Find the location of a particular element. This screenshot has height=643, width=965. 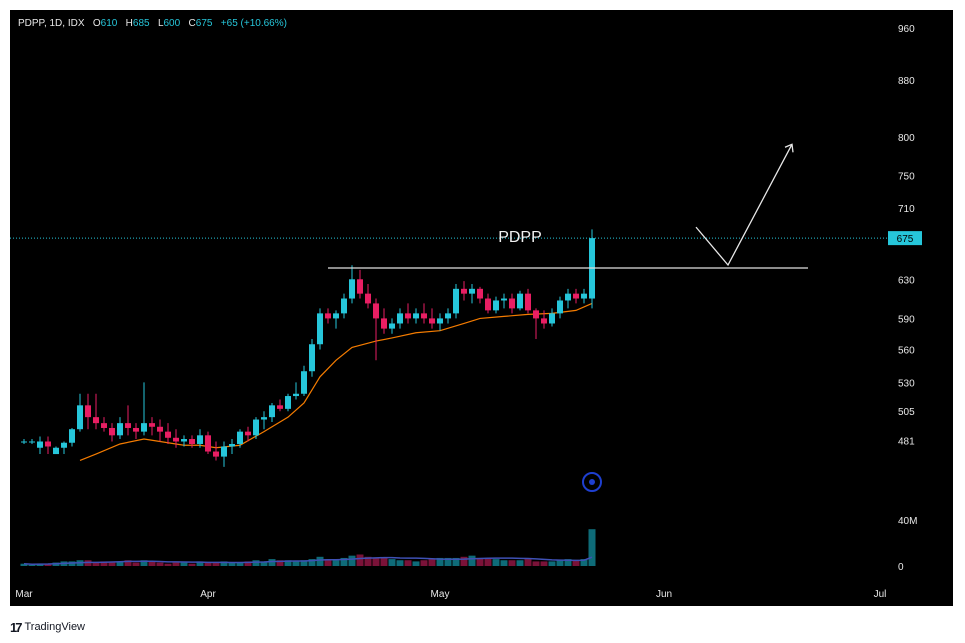

y-tick-label: 530 is located at coordinates (906, 383).